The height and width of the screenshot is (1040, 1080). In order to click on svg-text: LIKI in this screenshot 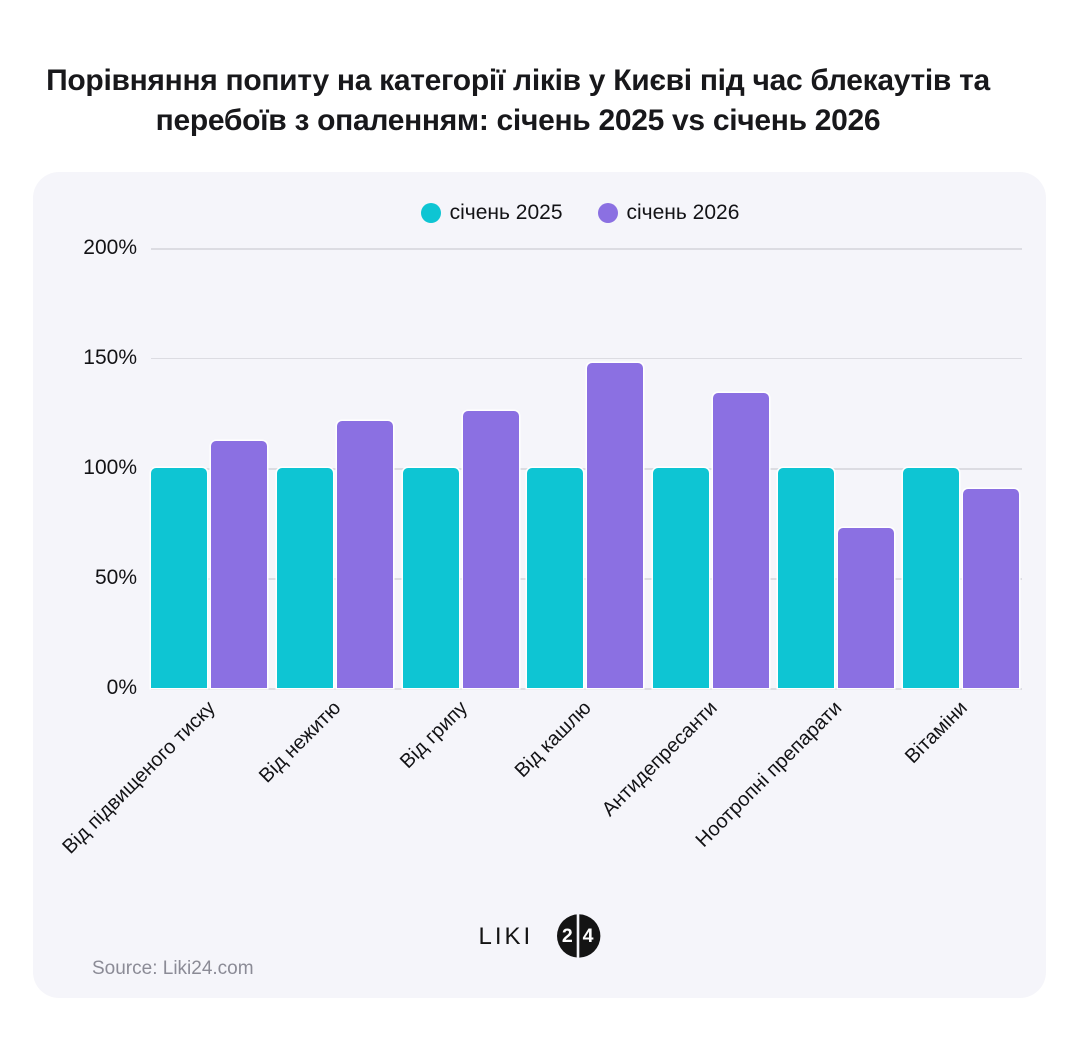, I will do `click(506, 936)`.